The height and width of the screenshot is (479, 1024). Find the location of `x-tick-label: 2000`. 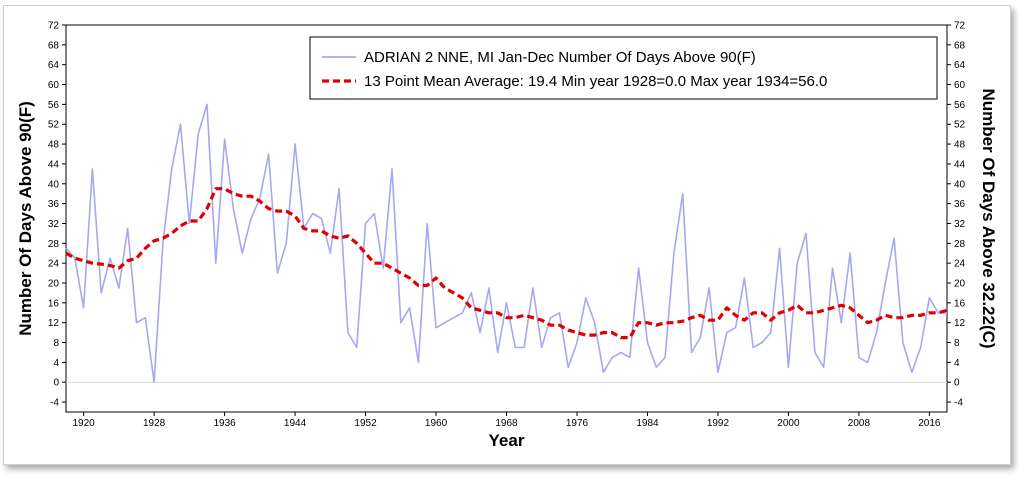

x-tick-label: 2000 is located at coordinates (788, 423).